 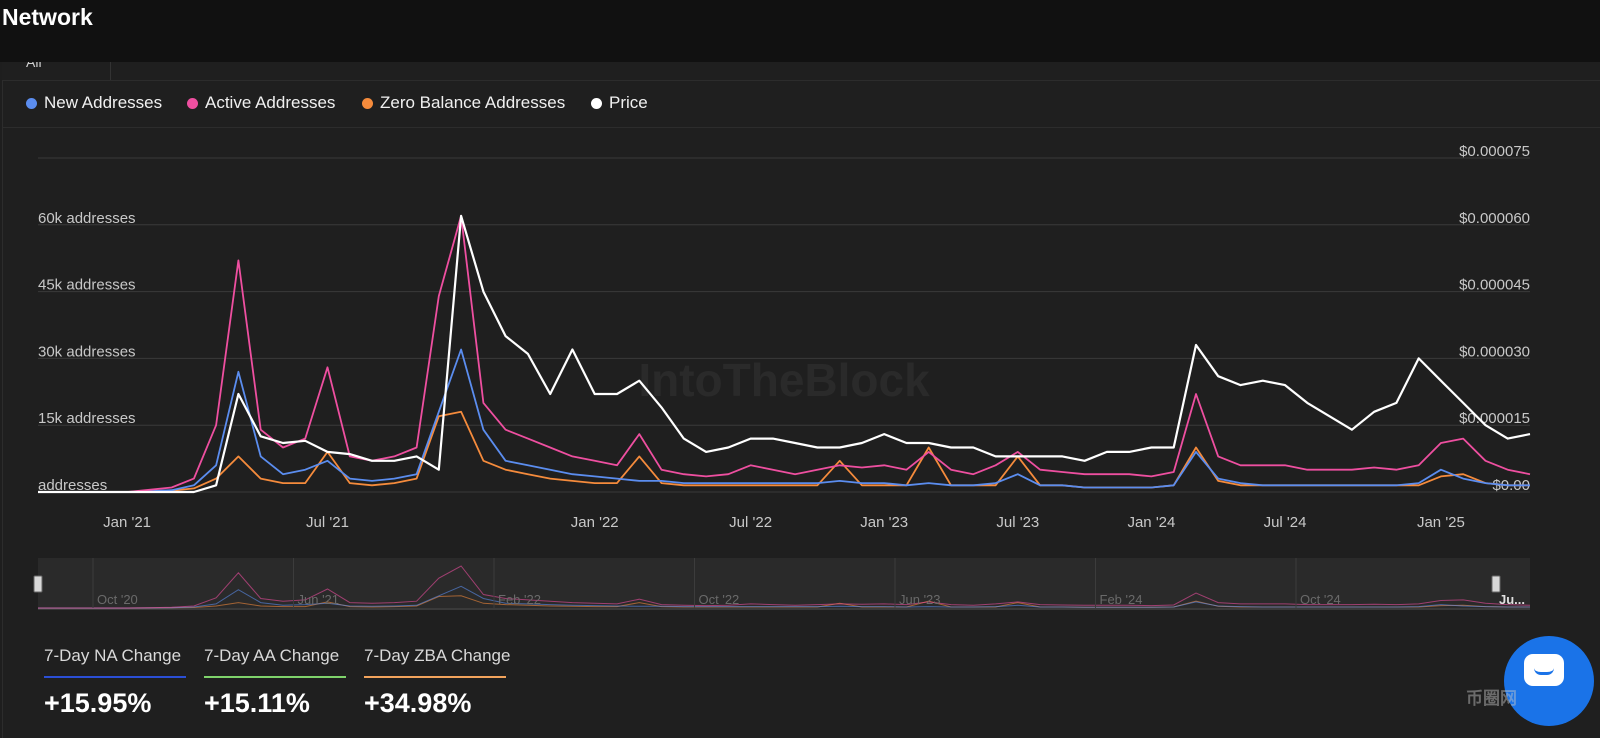 I want to click on legend-item-new-addresses: New Addresses, so click(x=94, y=103).